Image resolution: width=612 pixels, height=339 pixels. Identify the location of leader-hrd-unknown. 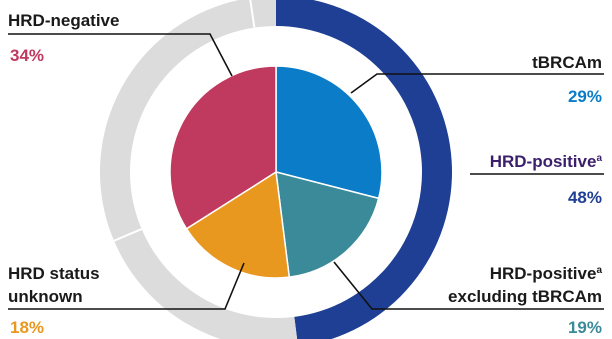
(126, 286).